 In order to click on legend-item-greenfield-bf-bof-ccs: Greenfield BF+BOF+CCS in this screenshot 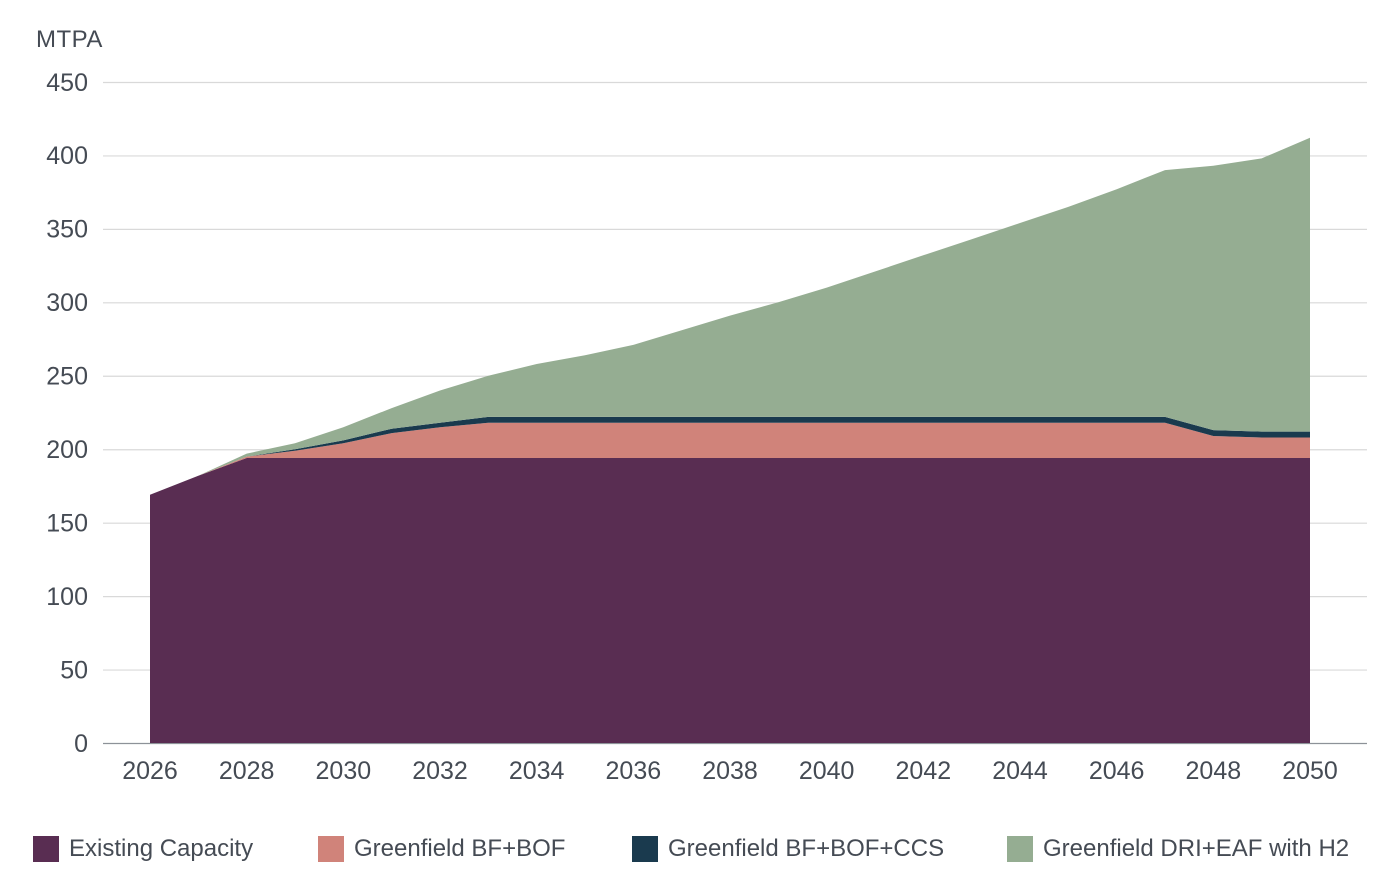, I will do `click(788, 849)`.